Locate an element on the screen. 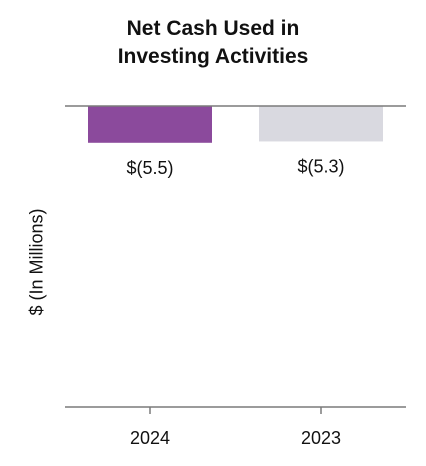  chart-title-line-2: Investing Activities is located at coordinates (213, 56).